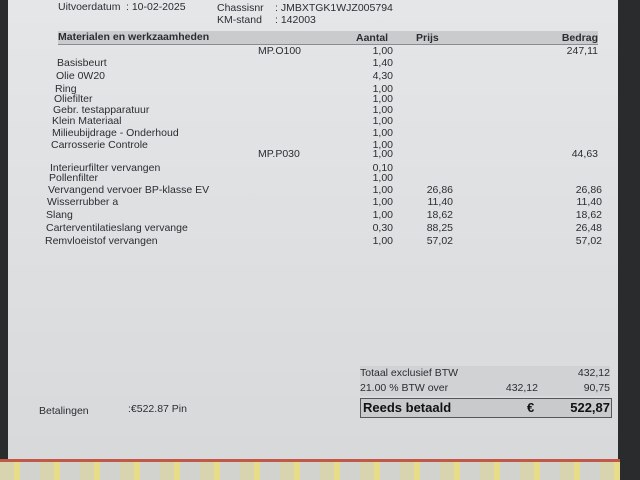 The image size is (640, 480). I want to click on reeds-betaald-box, so click(486, 408).